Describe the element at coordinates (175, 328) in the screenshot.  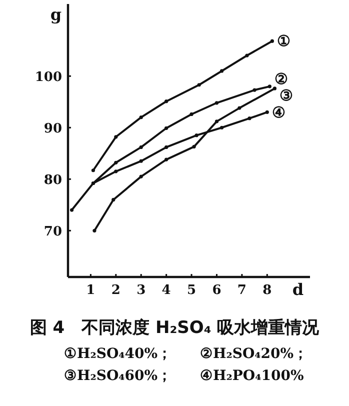
I see `text: 图 4 不同浓度 H₂SO₄ 吸水增重情况` at that location.